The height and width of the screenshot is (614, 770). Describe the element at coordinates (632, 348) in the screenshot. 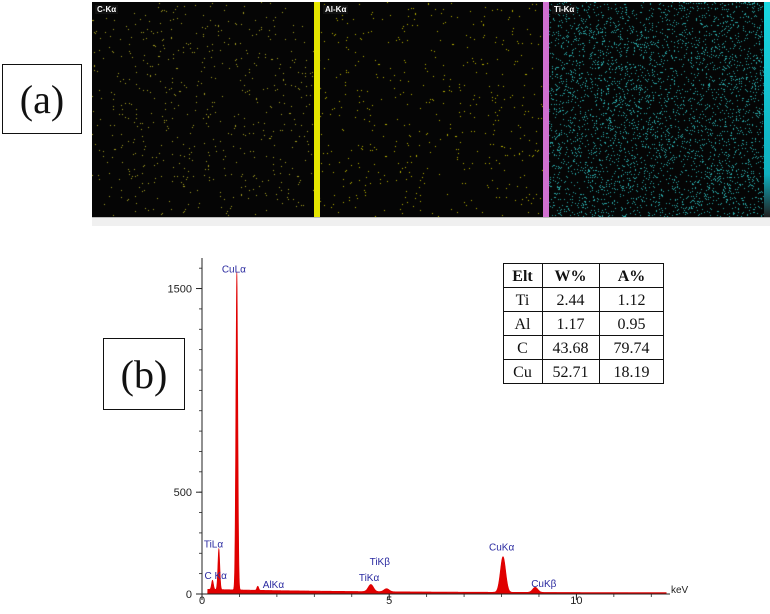

I see `table-cell: 79.74` at that location.